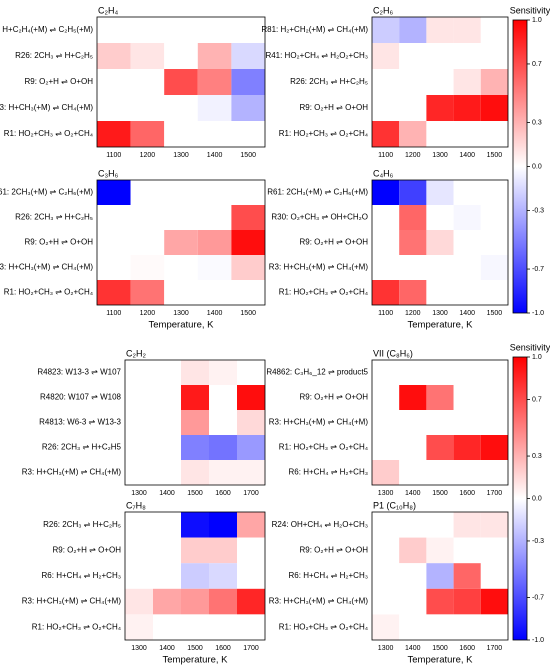 The width and height of the screenshot is (550, 672). What do you see at coordinates (320, 524) in the screenshot?
I see `row-label: R24: OH+CH₄ ⇌ H₂O+CH₃` at bounding box center [320, 524].